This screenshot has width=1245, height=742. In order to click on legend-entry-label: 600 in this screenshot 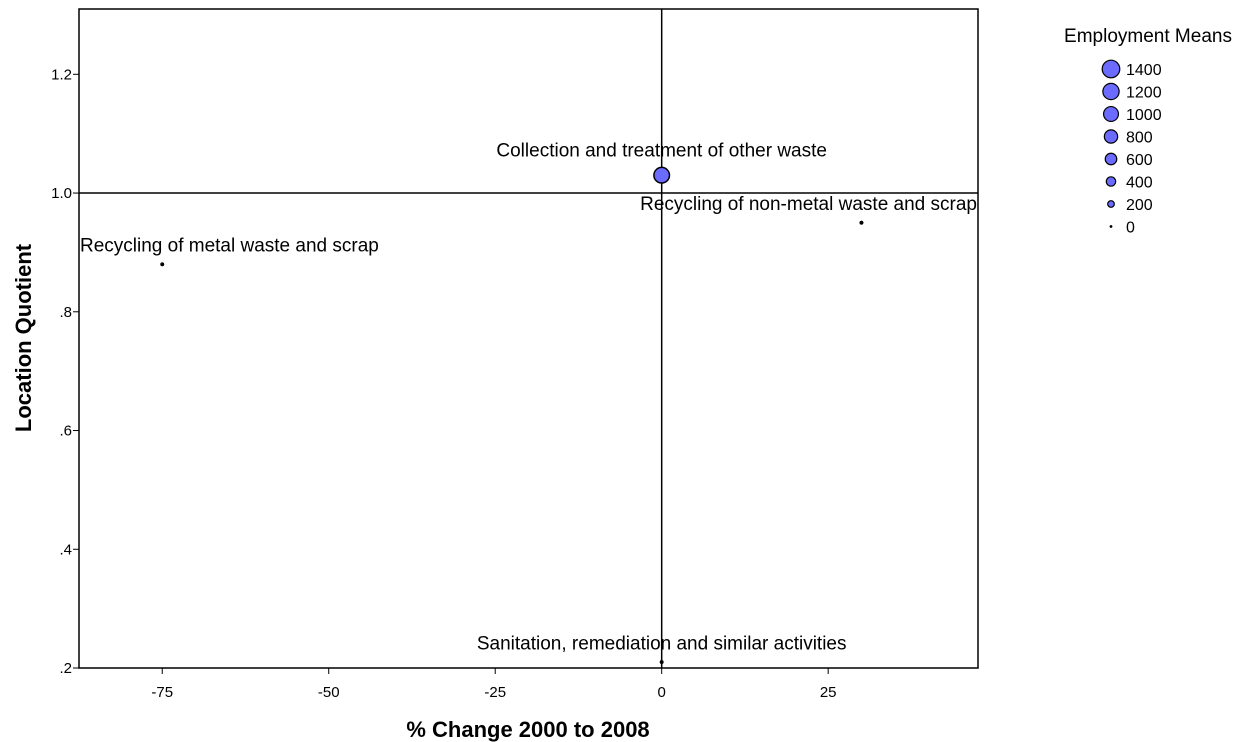, I will do `click(1139, 160)`.